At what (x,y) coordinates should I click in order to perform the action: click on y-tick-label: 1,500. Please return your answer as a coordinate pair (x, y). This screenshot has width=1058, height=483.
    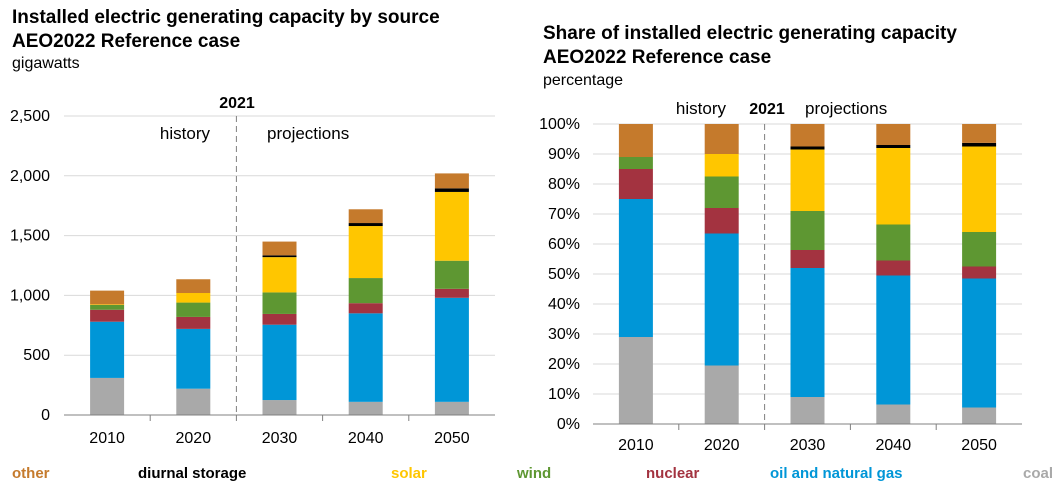
    Looking at the image, I should click on (30, 236).